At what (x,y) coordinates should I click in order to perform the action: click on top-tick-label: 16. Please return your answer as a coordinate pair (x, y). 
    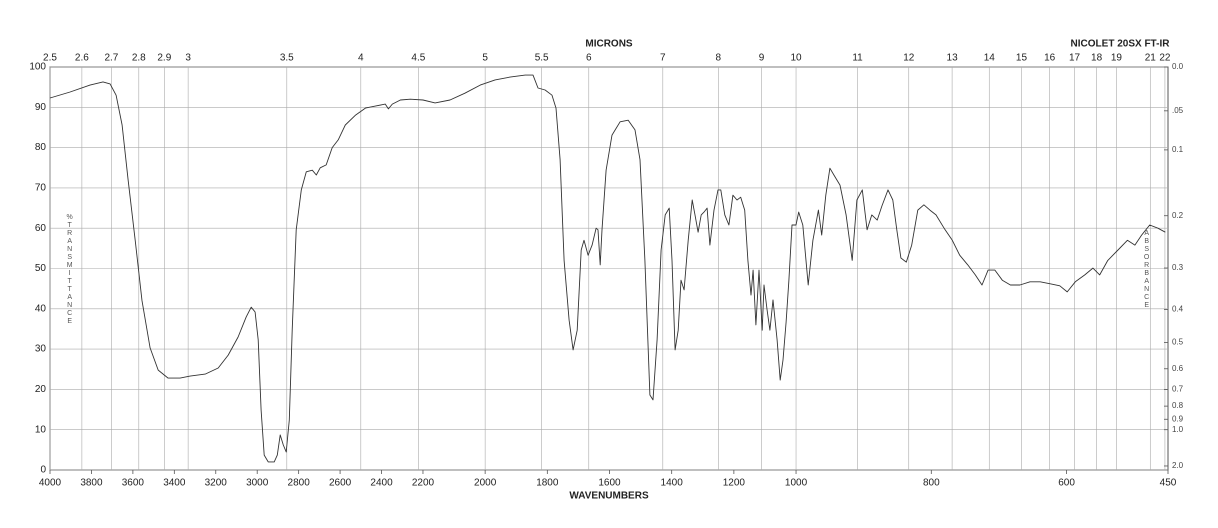
    Looking at the image, I should click on (1050, 58).